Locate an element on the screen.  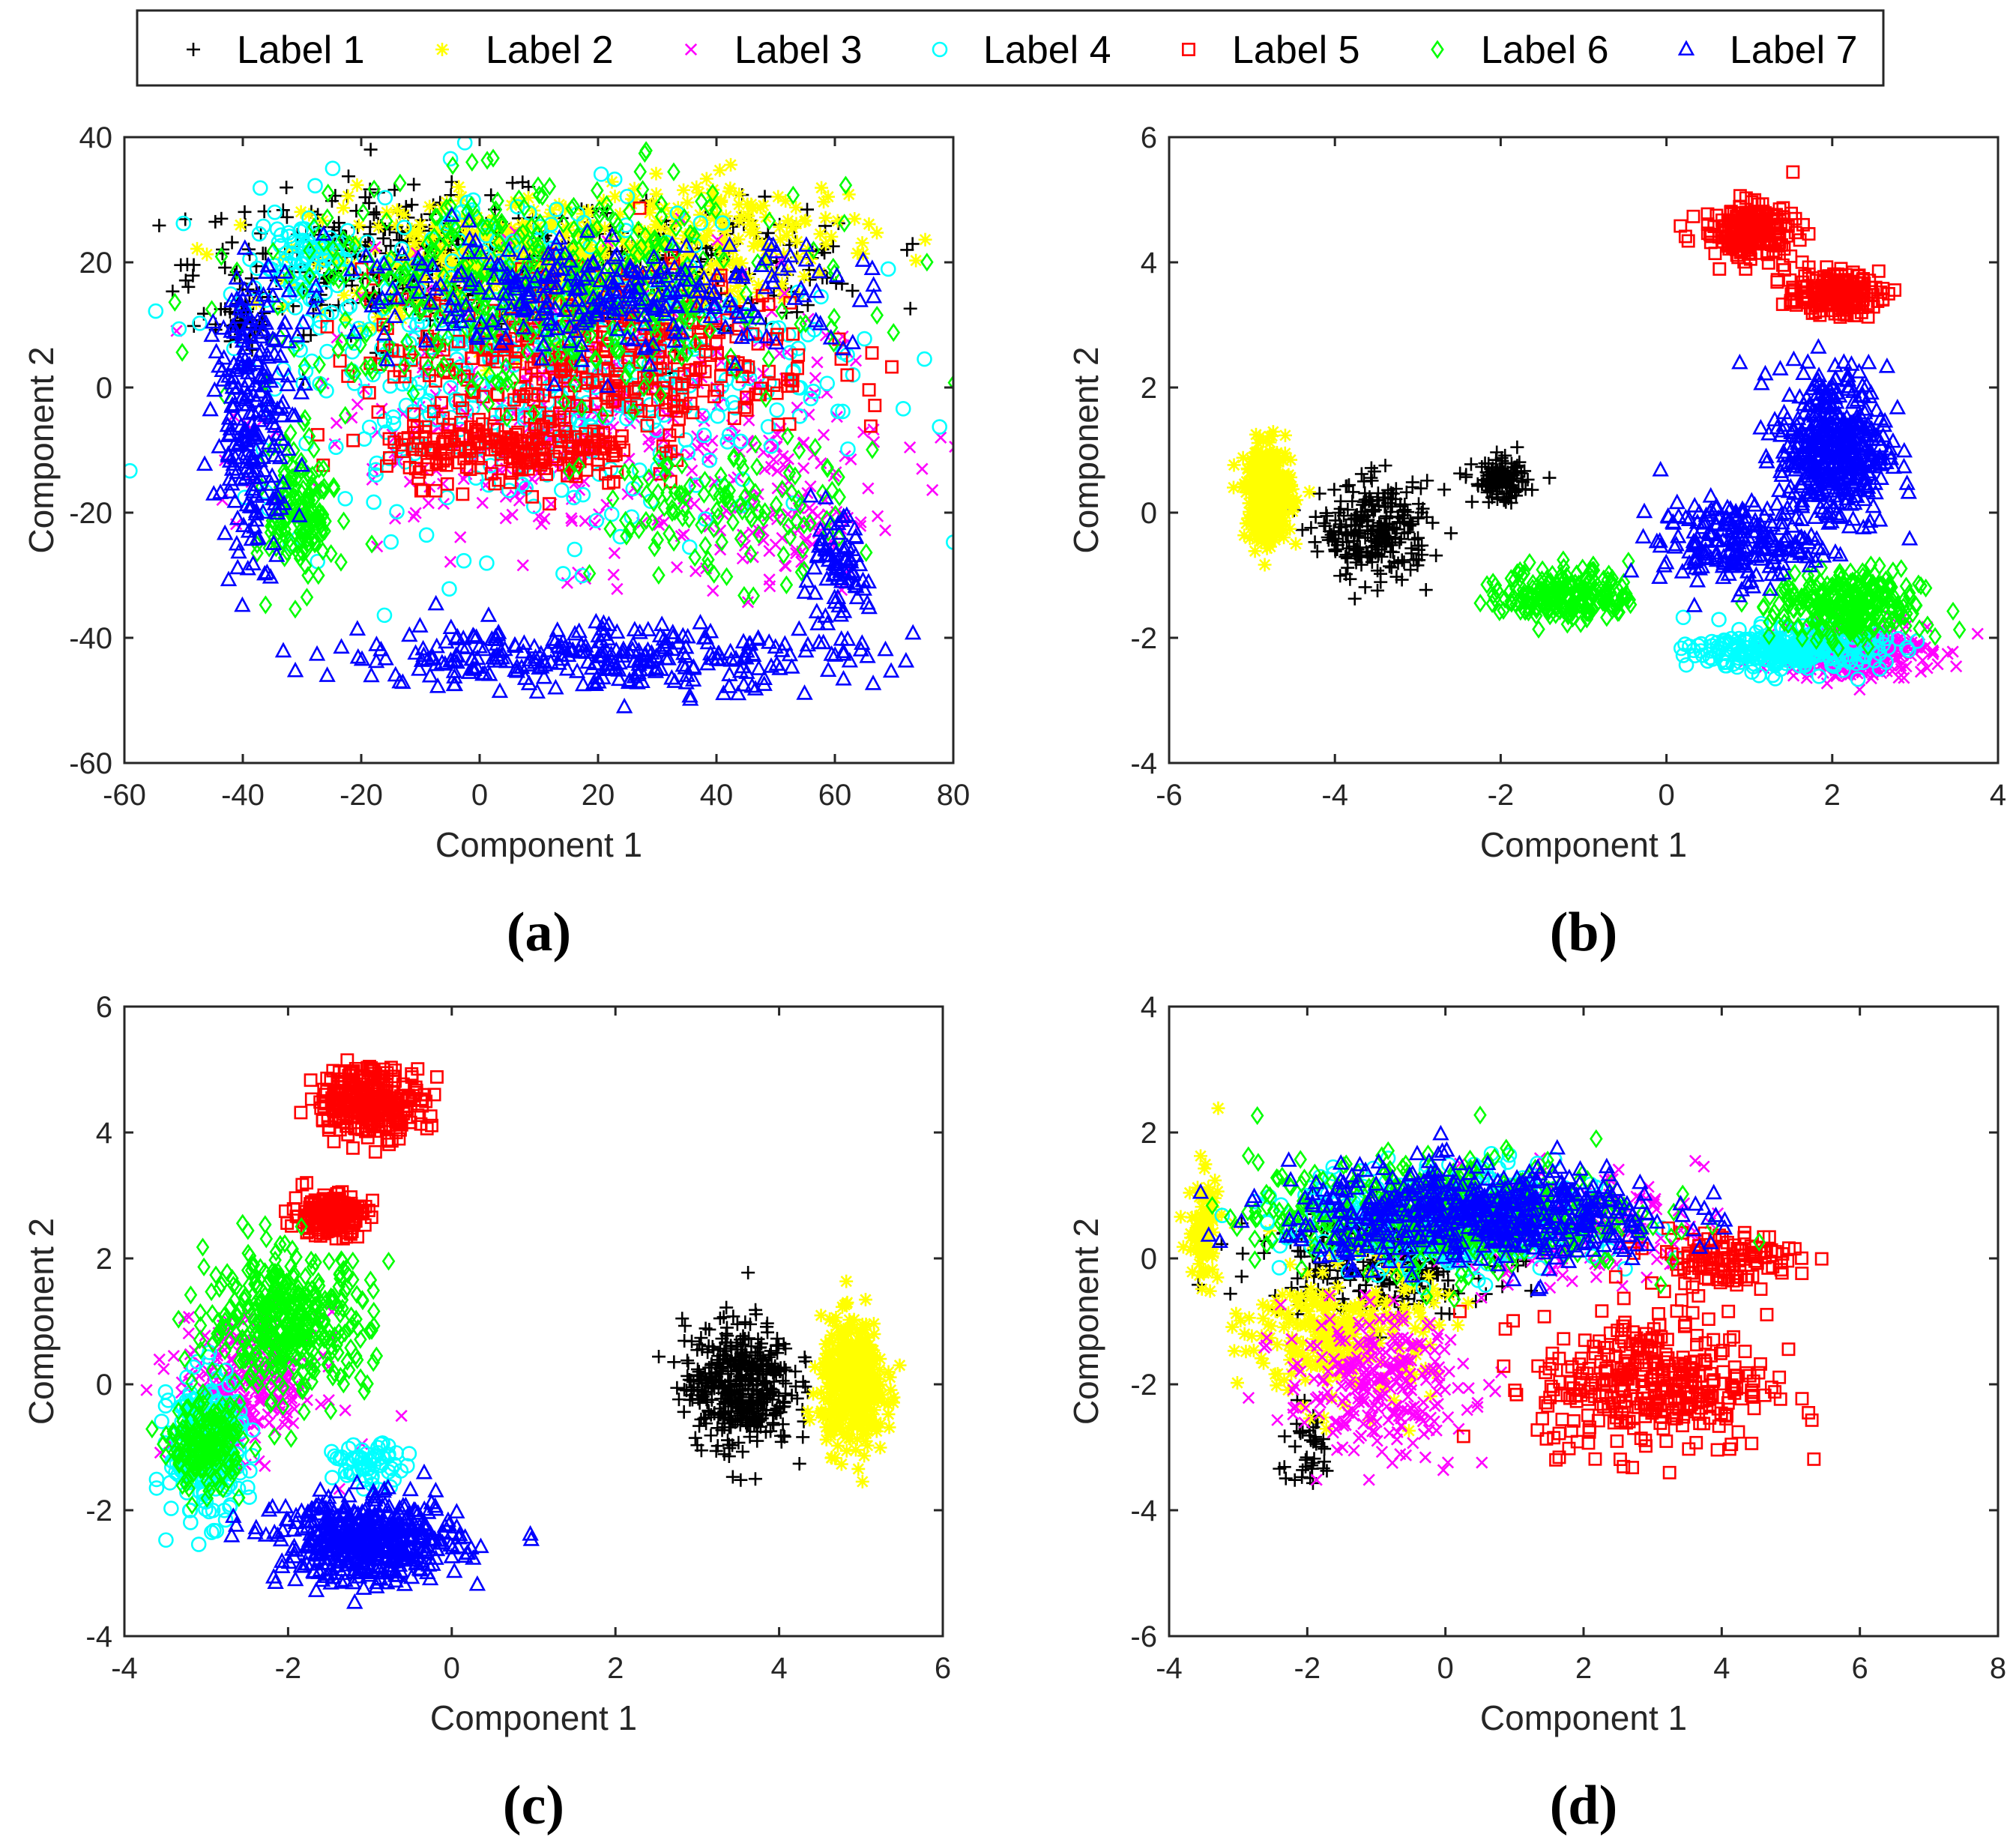
y-tick-label: -40 is located at coordinates (90, 638).